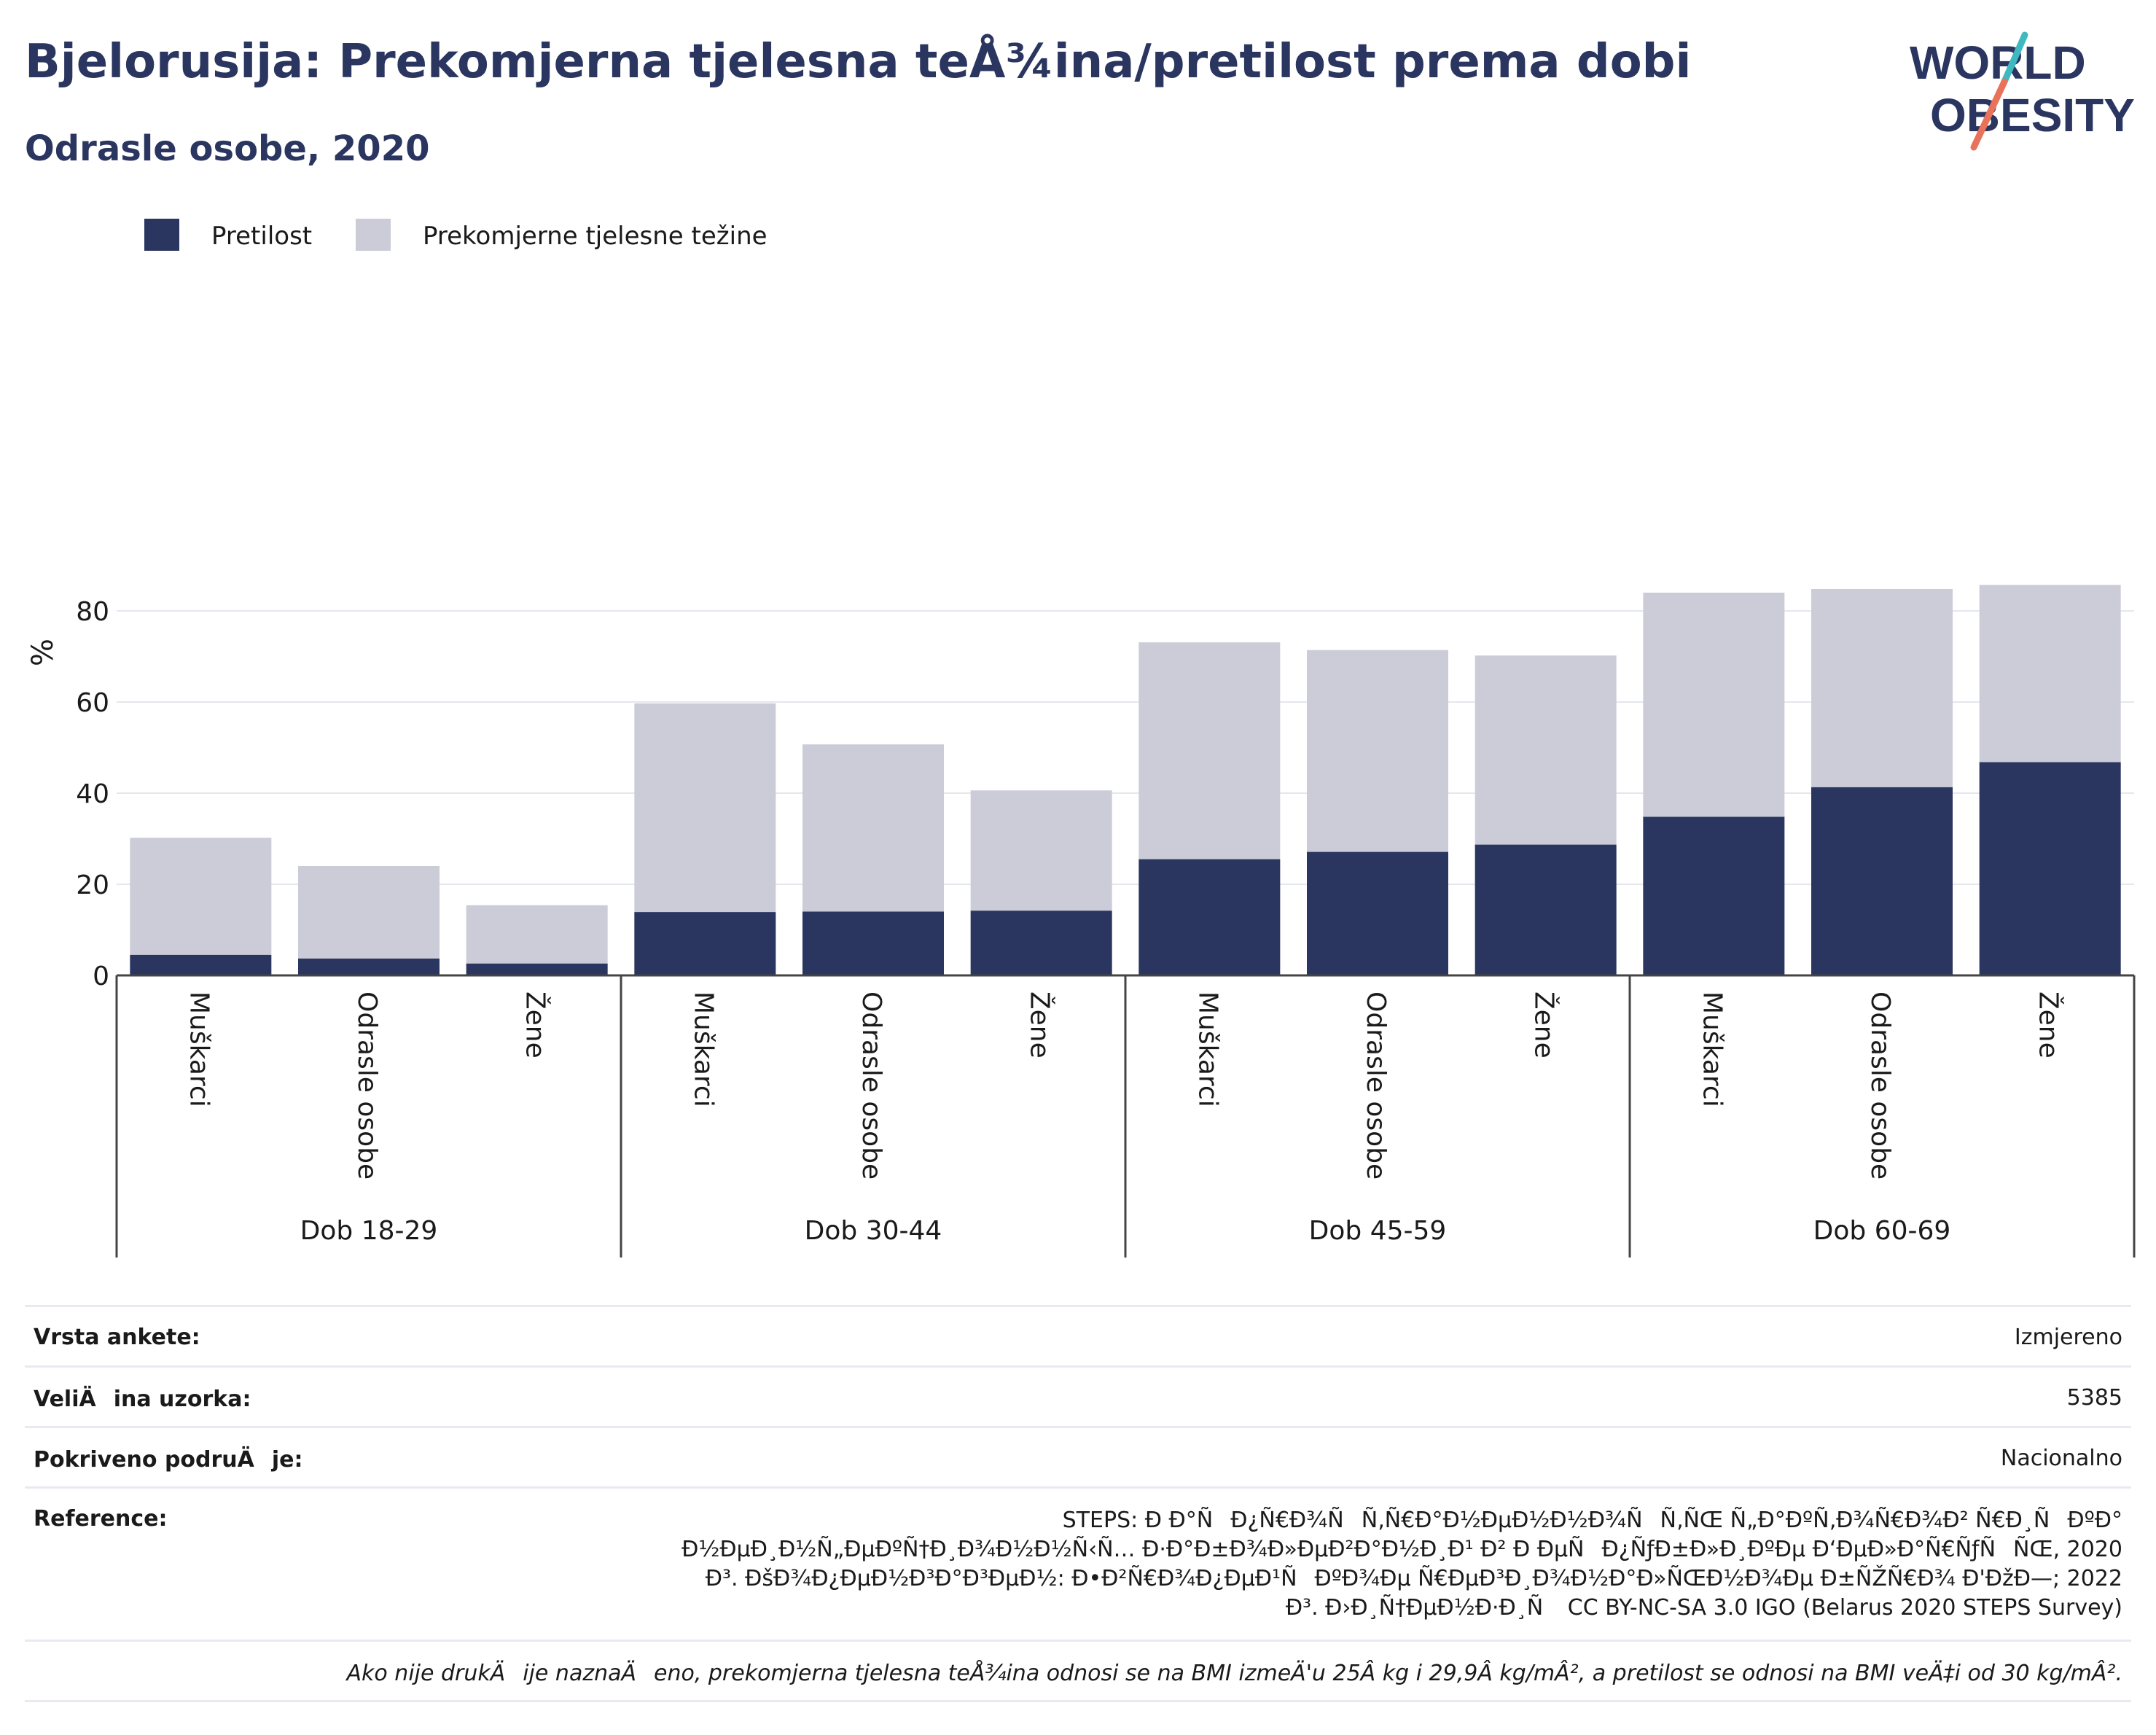 Image resolution: width=2156 pixels, height=1735 pixels. Describe the element at coordinates (596, 236) in the screenshot. I see `legend-label: Prekomjerne tjelesne težine` at that location.